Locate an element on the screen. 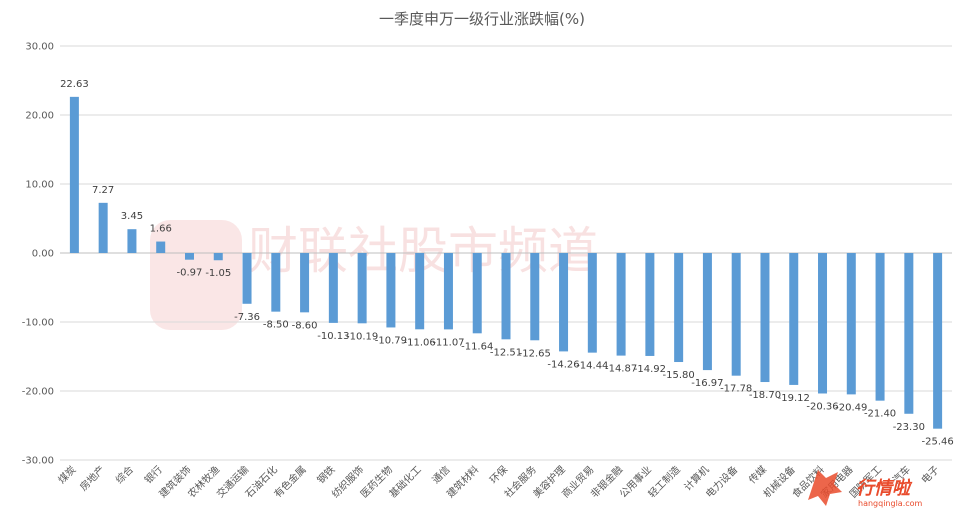 Image resolution: width=963 pixels, height=521 pixels. data-label-2: 3.45 is located at coordinates (132, 216).